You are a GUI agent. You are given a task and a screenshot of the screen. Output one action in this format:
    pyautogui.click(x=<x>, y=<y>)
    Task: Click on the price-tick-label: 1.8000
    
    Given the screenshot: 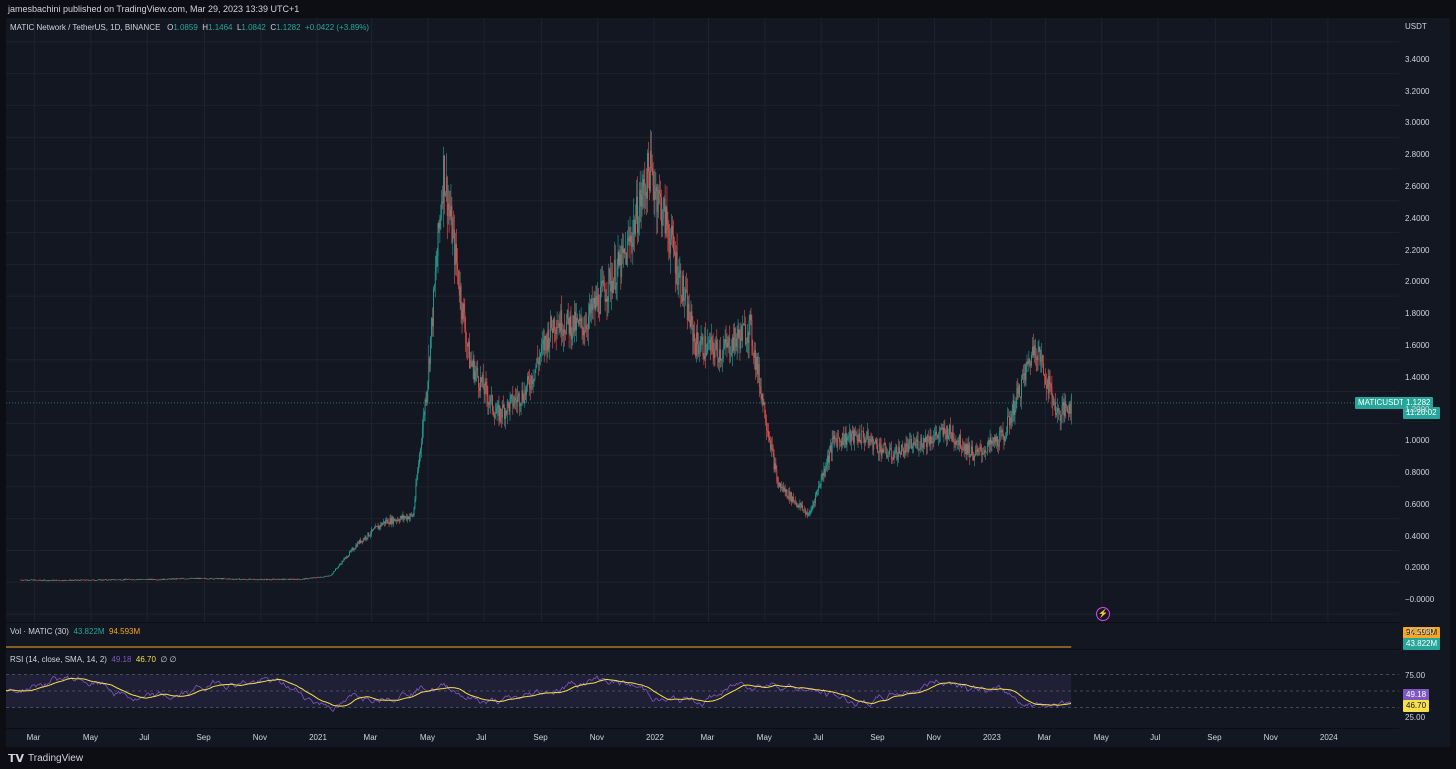 What is the action you would take?
    pyautogui.click(x=1417, y=314)
    